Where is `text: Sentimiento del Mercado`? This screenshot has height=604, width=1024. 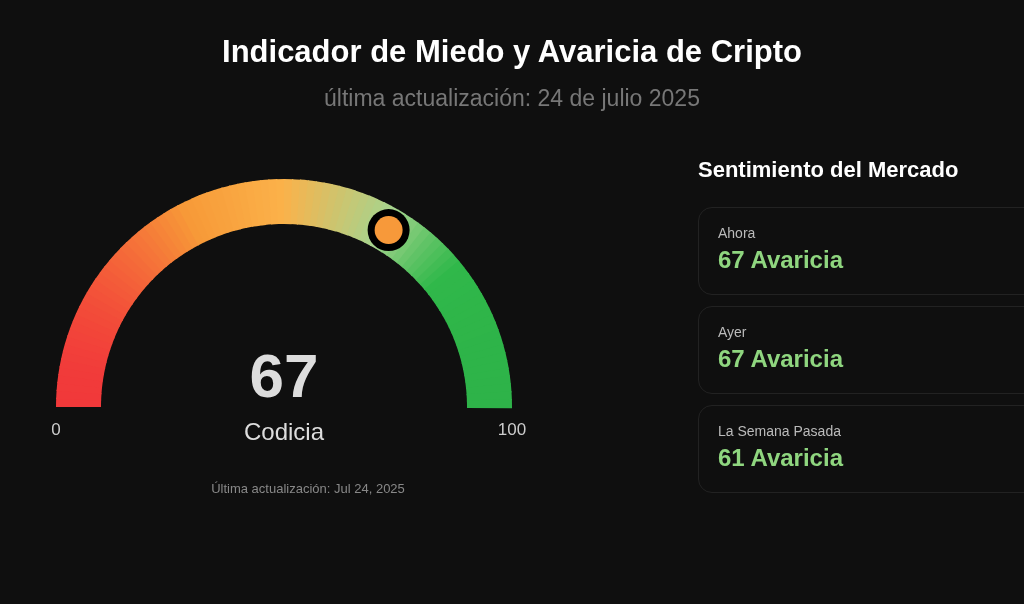 text: Sentimiento del Mercado is located at coordinates (829, 170).